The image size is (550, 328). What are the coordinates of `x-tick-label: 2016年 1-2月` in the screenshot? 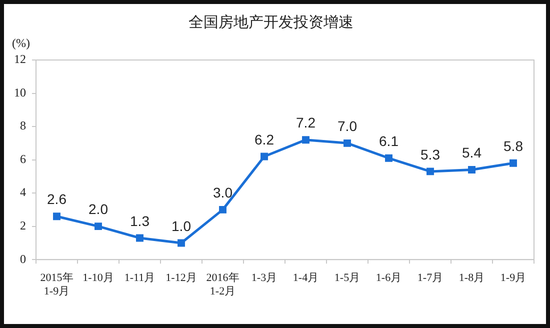 It's located at (223, 285).